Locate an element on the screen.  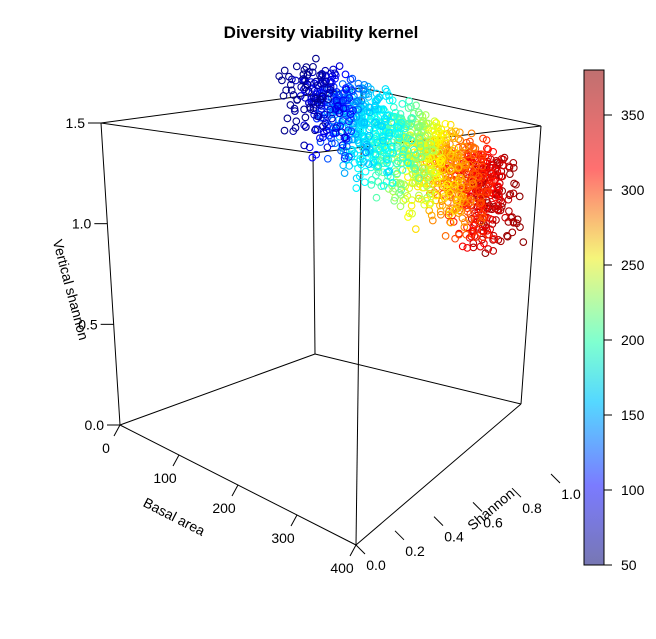
z-tick-label: 1.5 is located at coordinates (76, 123).